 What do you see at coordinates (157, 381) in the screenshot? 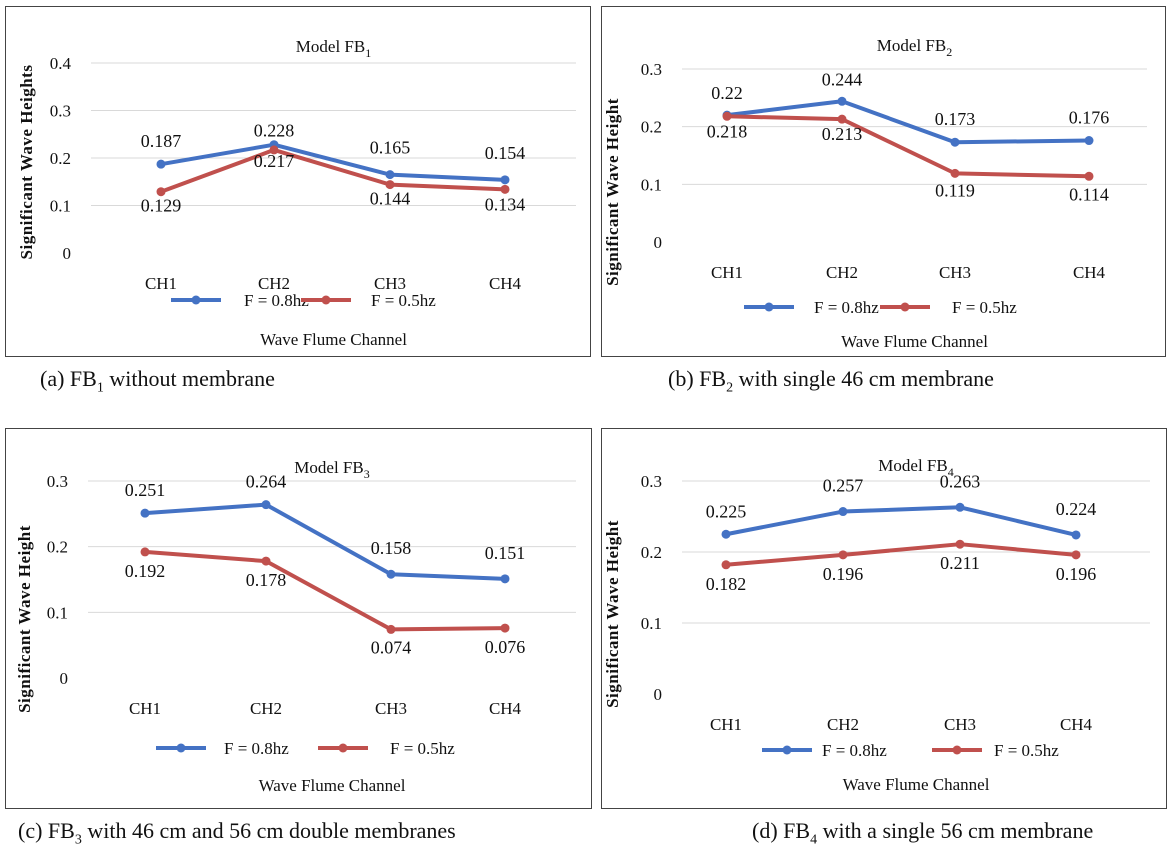
I see `caption-a: (a) FB1 without membrane` at bounding box center [157, 381].